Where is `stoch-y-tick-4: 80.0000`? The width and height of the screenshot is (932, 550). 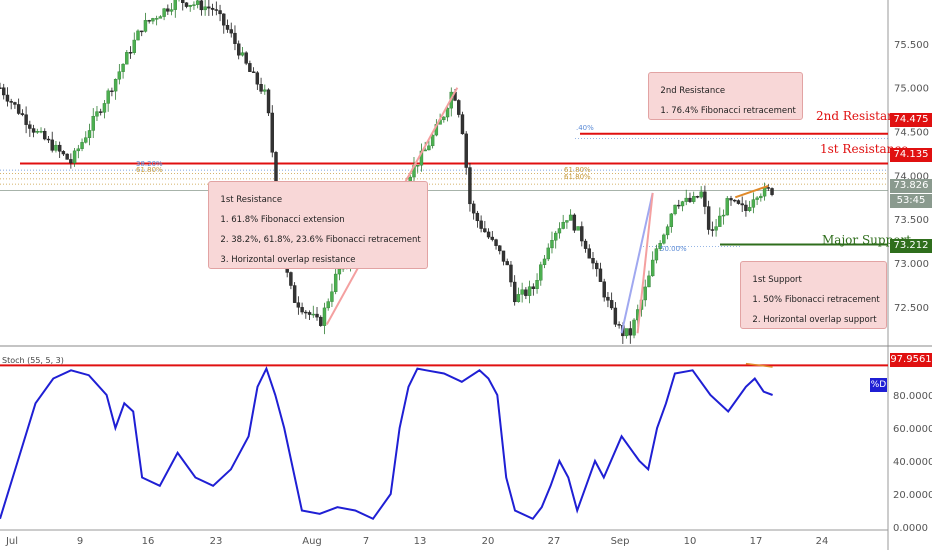 stoch-y-tick-4: 80.0000 is located at coordinates (912, 396).